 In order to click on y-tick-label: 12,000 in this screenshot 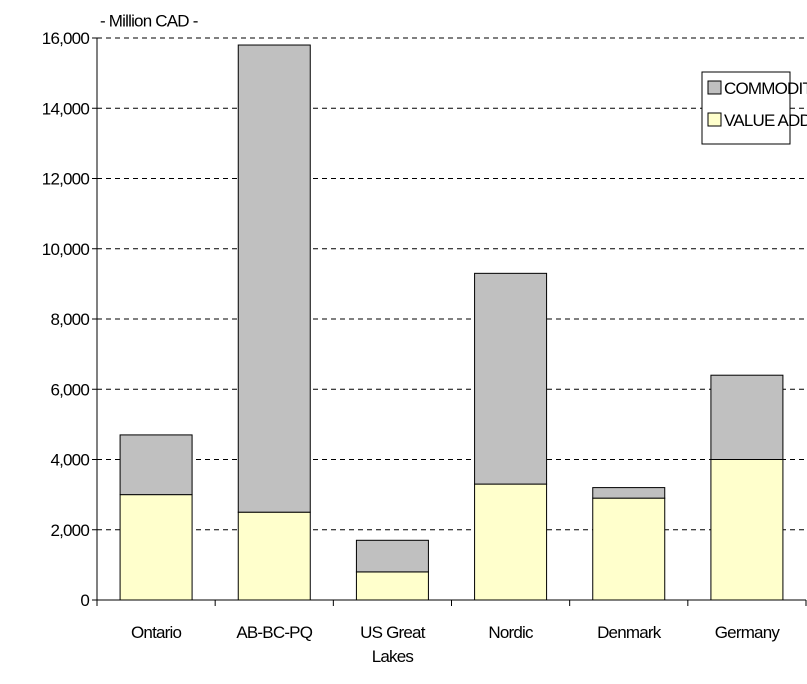, I will do `click(66, 179)`.